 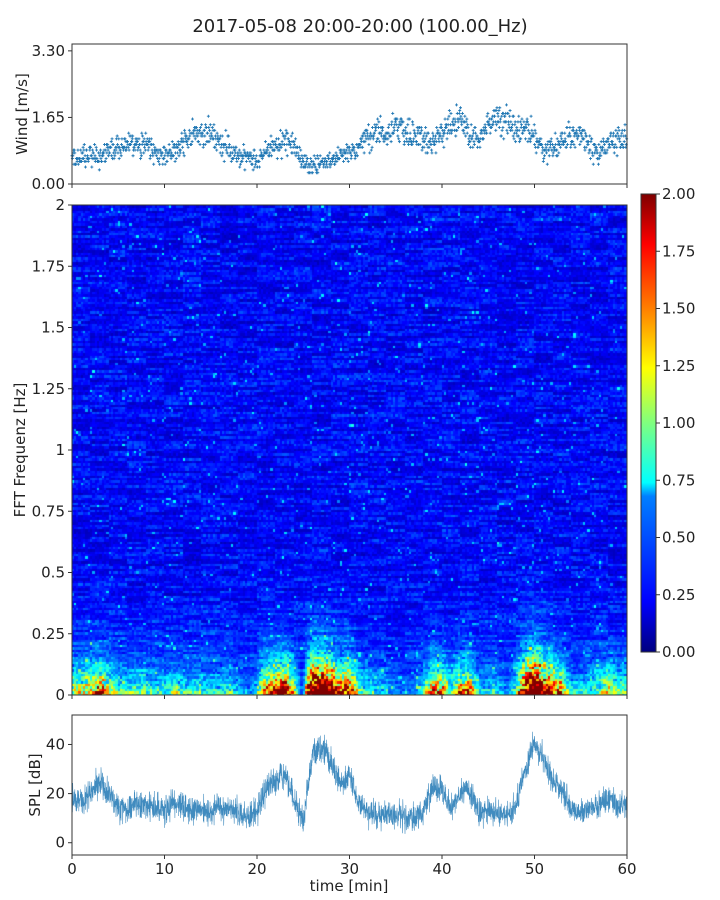 I want to click on colorbar-tick-label: 1.75, so click(x=678, y=251).